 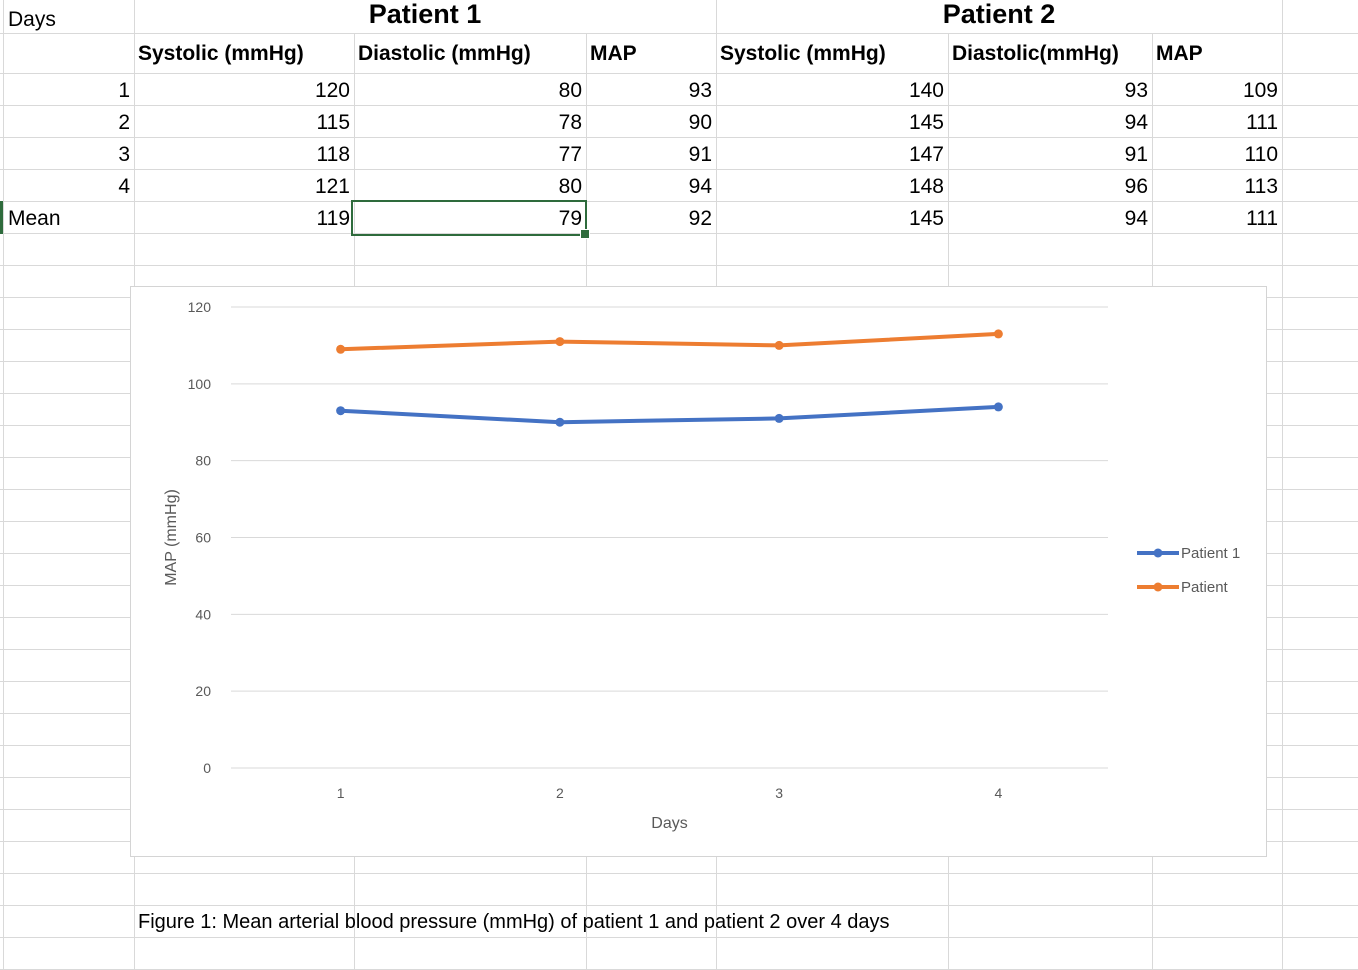 What do you see at coordinates (560, 793) in the screenshot?
I see `x-tick-label: 2` at bounding box center [560, 793].